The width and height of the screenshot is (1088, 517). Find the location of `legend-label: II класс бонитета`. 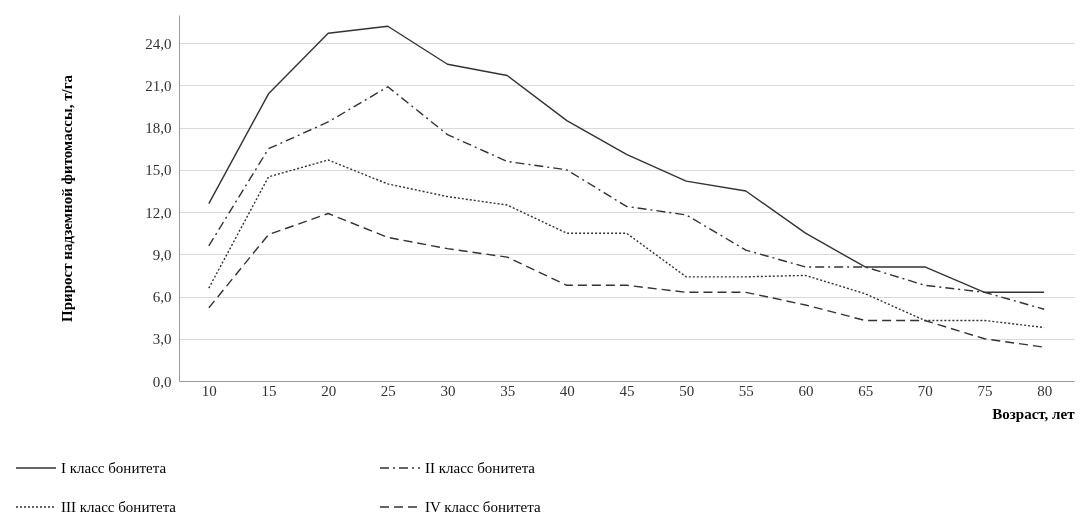

legend-label: II класс бонитета is located at coordinates (480, 468).